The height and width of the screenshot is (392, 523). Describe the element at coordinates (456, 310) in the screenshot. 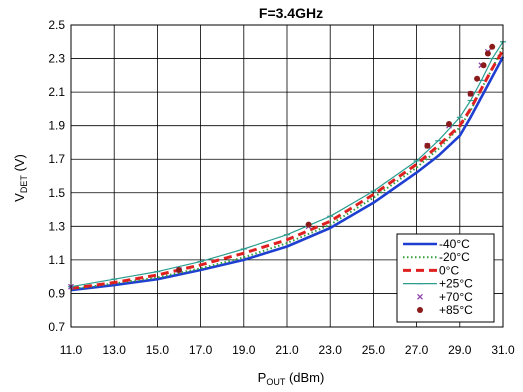

I see `legend-label: +85°C` at that location.